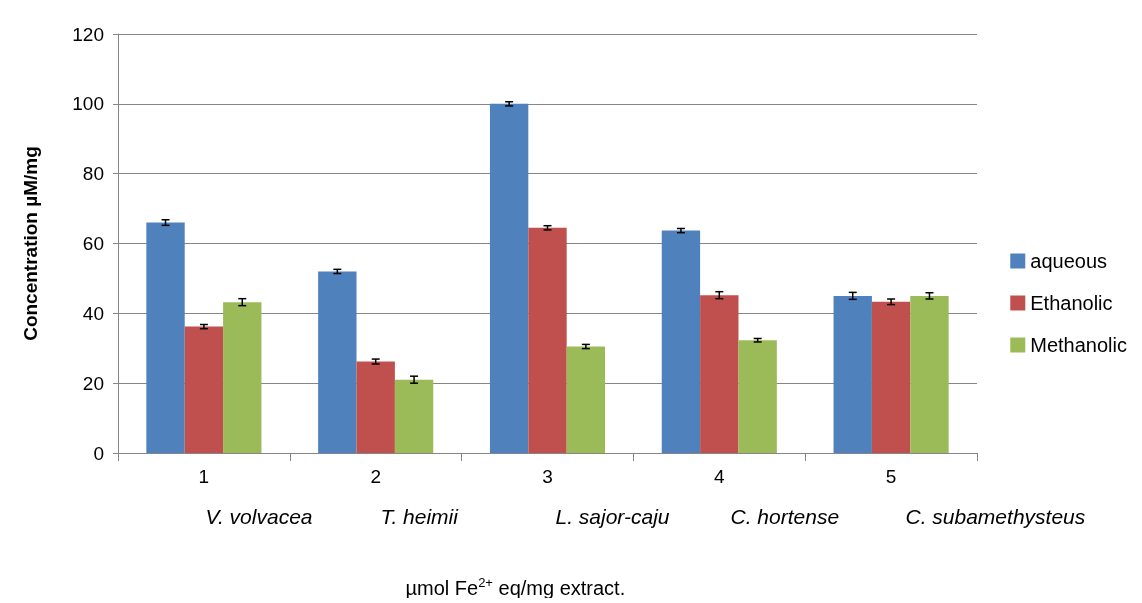 The width and height of the screenshot is (1142, 603). What do you see at coordinates (995, 516) in the screenshot?
I see `text: C. subamethysteus` at bounding box center [995, 516].